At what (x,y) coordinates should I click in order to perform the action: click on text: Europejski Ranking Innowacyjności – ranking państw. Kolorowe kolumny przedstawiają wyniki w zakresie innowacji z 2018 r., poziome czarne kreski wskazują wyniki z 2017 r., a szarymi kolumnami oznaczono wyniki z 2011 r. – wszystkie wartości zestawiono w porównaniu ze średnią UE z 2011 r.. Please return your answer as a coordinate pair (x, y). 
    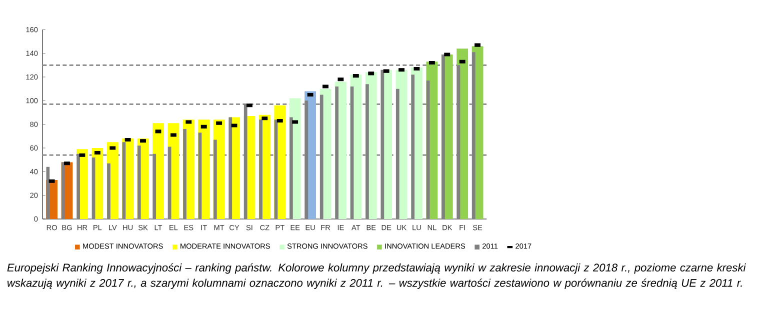
    Looking at the image, I should click on (376, 276).